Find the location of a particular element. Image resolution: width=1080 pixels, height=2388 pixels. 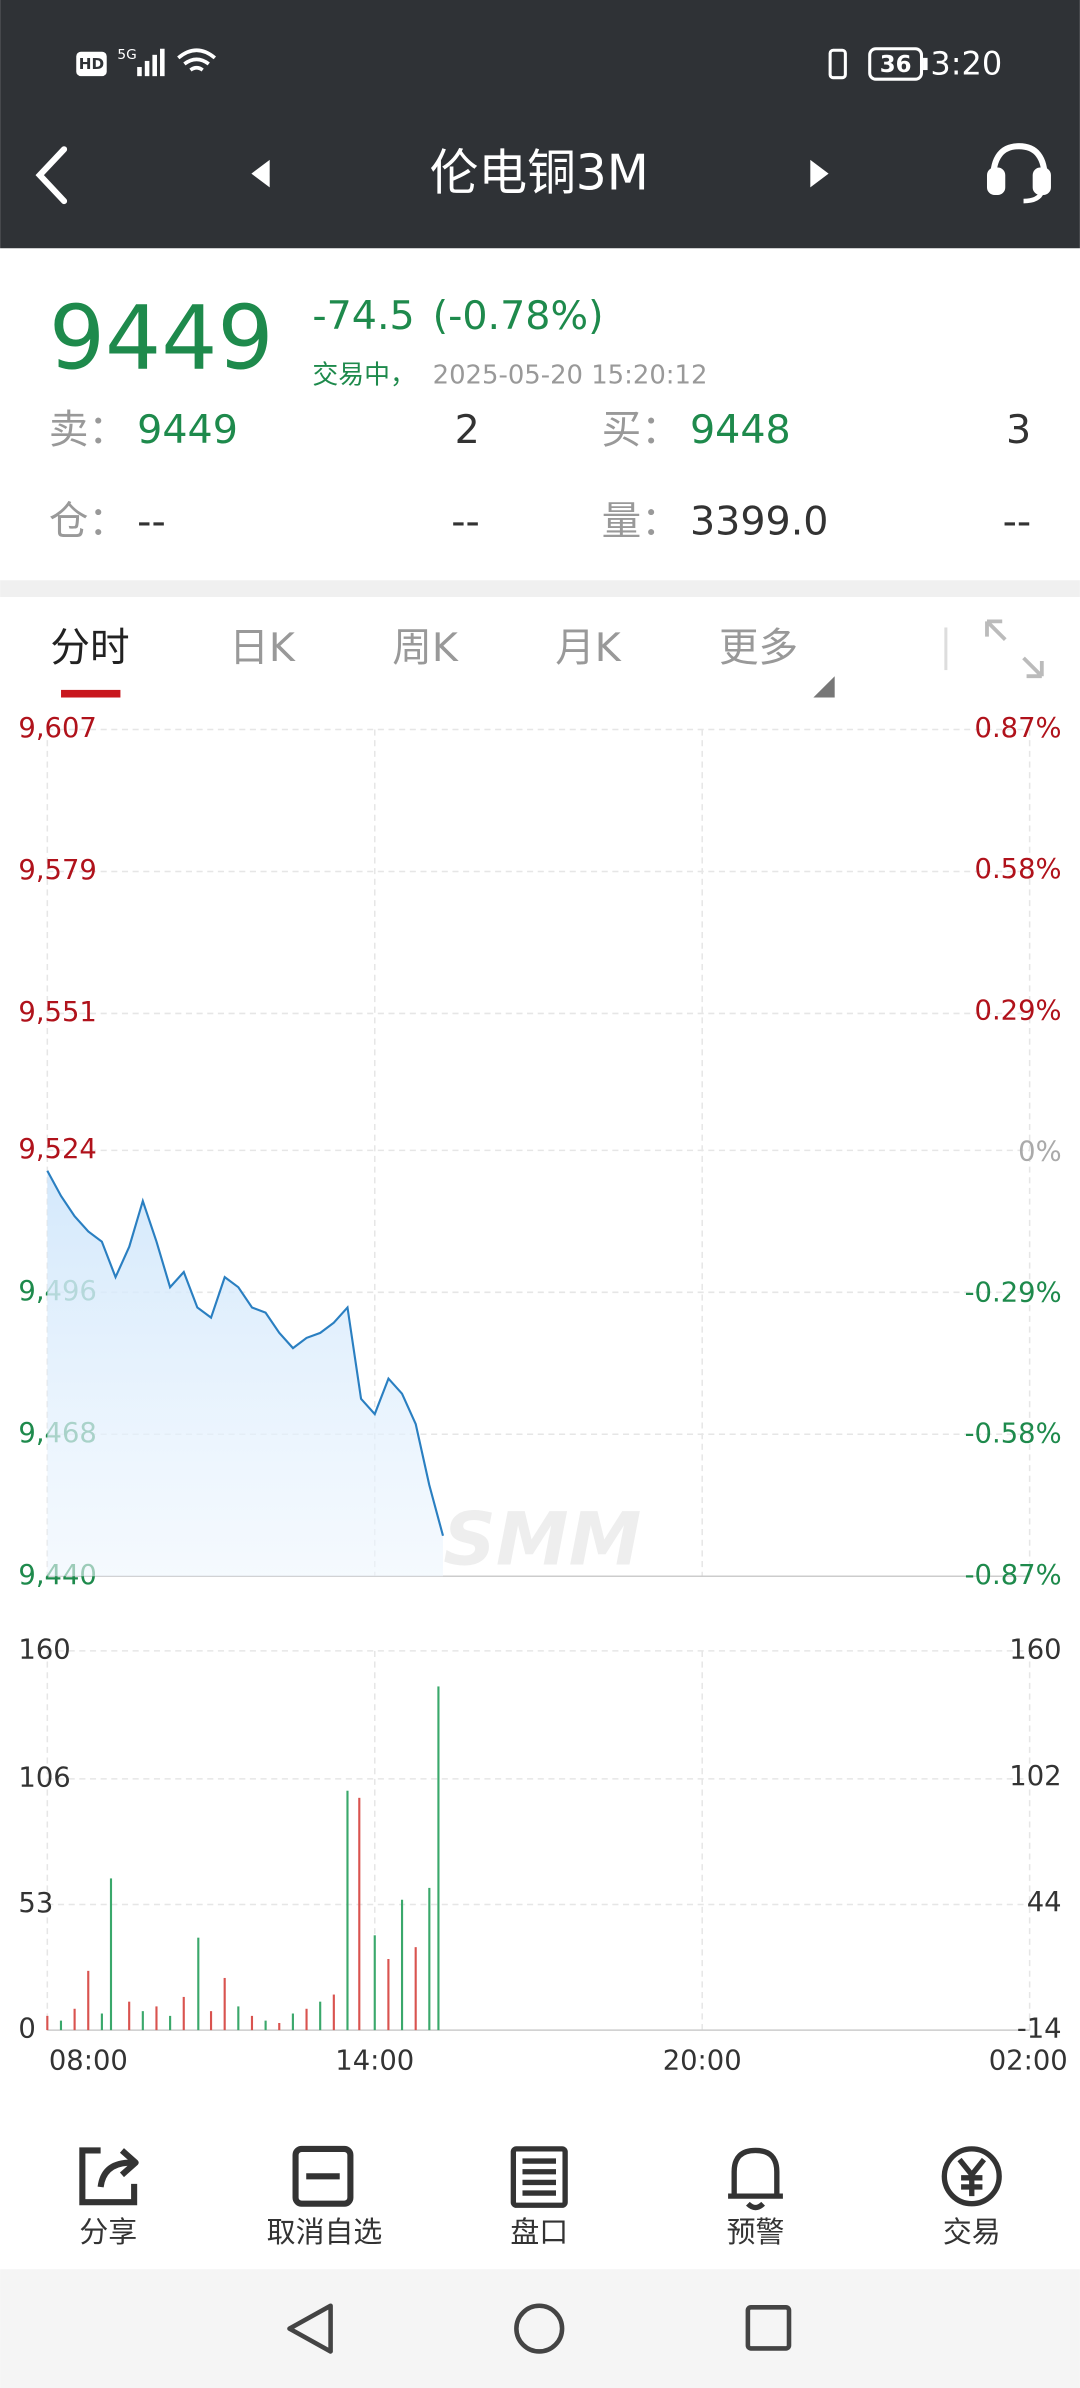

last-price: 9449 is located at coordinates (161, 338).